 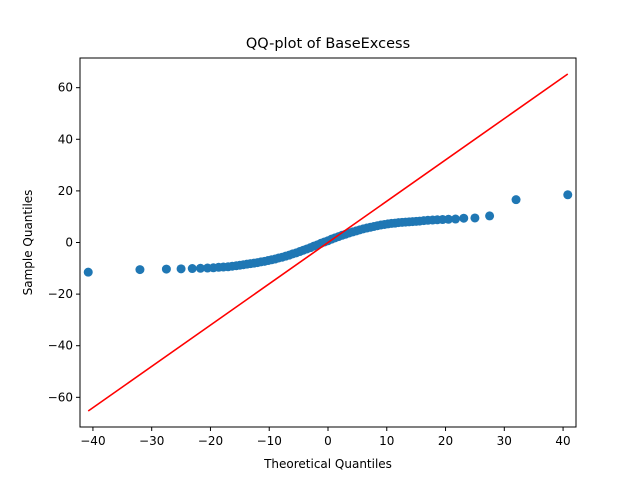 I want to click on chart-title: QQ-plot of BaseExcess, so click(x=328, y=44).